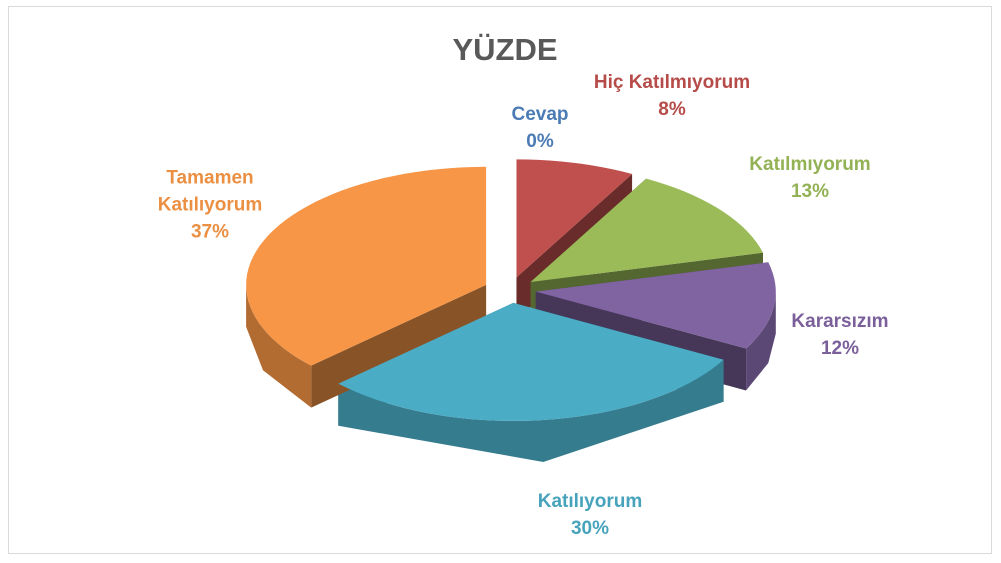 This screenshot has height=563, width=1001. What do you see at coordinates (590, 528) in the screenshot?
I see `value-label: 30%` at bounding box center [590, 528].